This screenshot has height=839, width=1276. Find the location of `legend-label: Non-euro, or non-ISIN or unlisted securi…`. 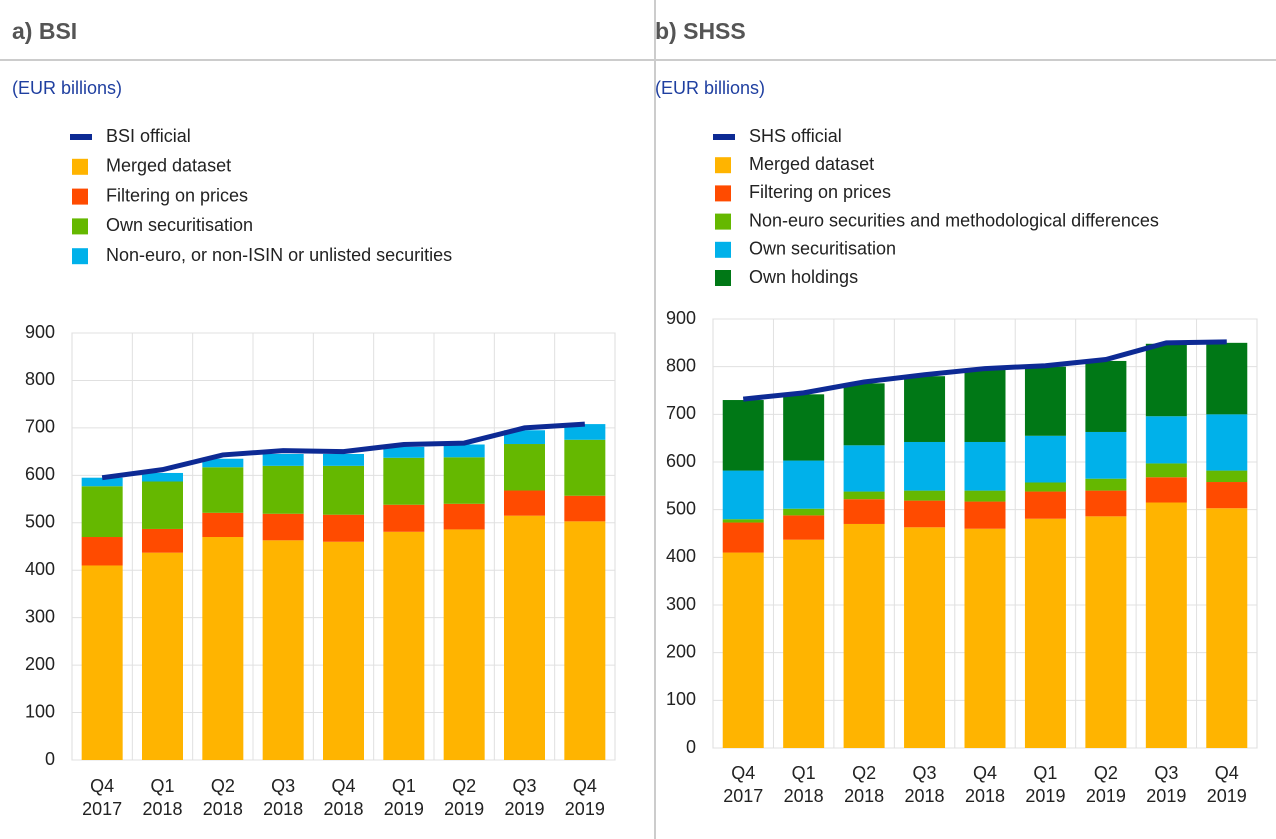

legend-label: Non-euro, or non-ISIN or unlisted securi… is located at coordinates (279, 255).